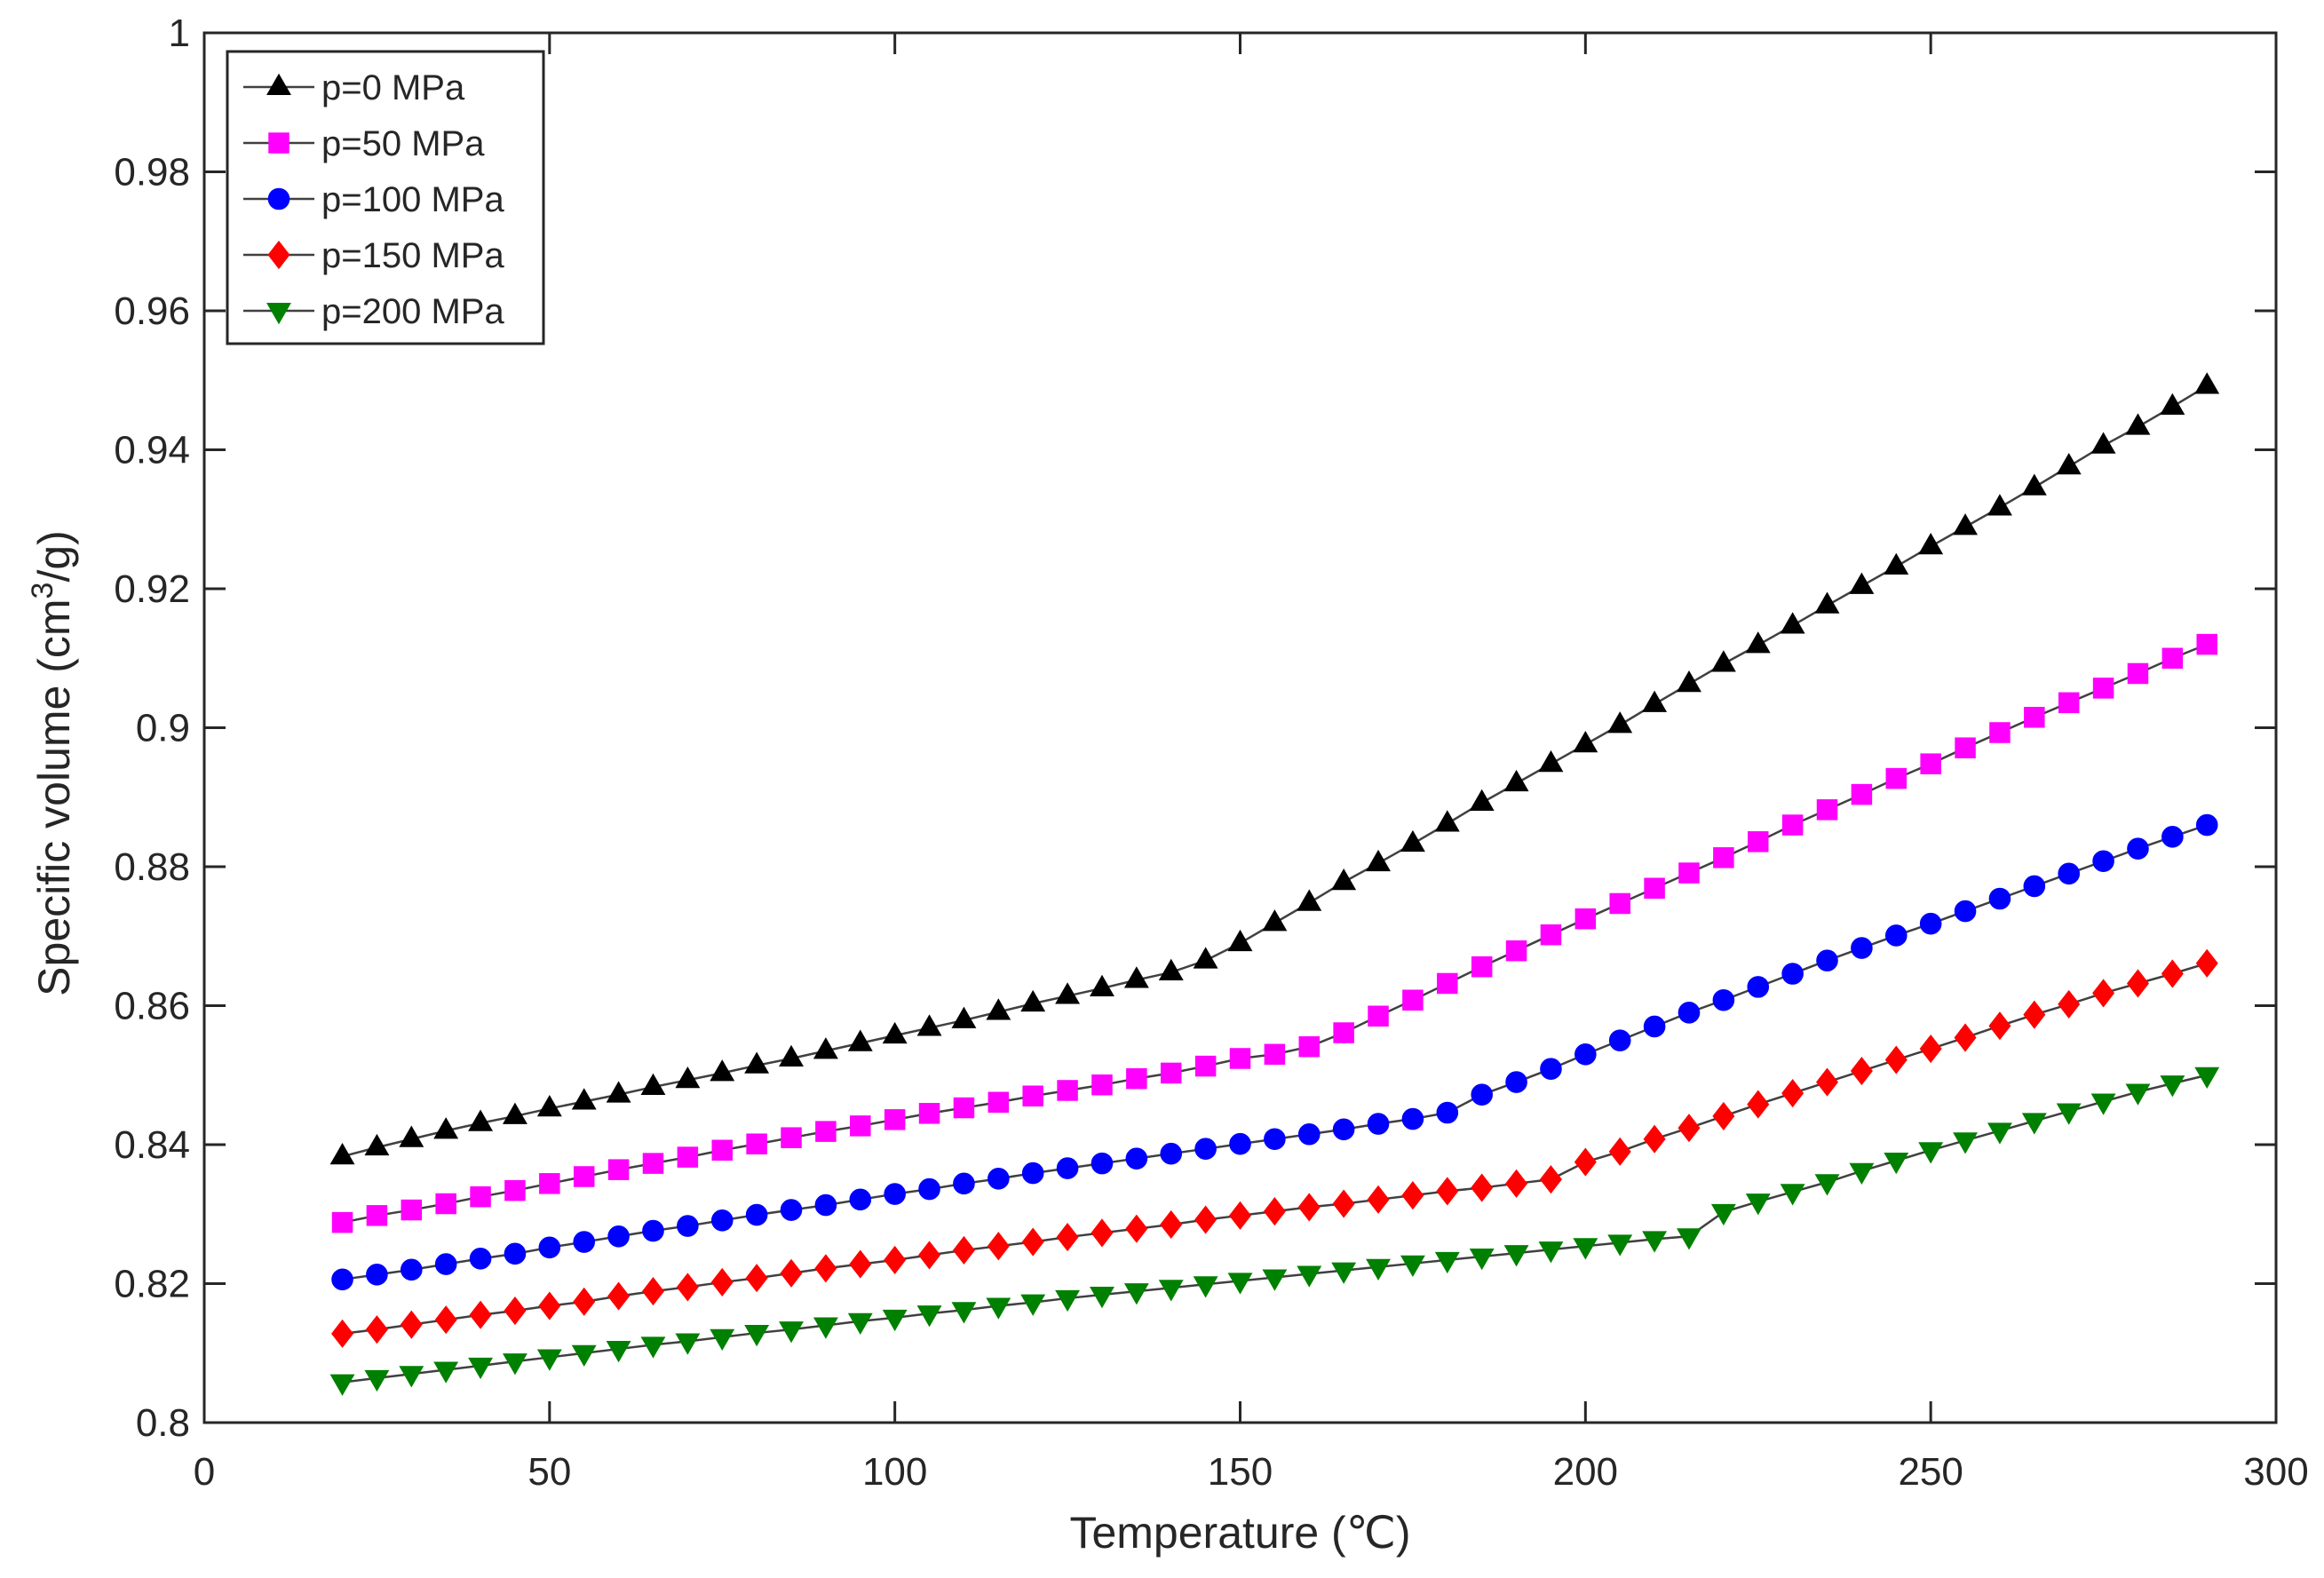 This screenshot has width=2324, height=1578. What do you see at coordinates (413, 256) in the screenshot?
I see `legend-label: p=150 MPa` at bounding box center [413, 256].